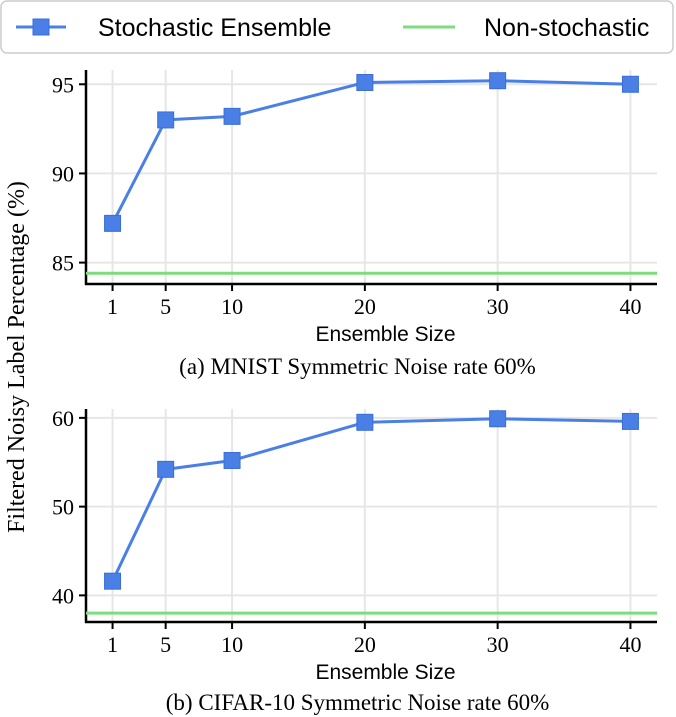  What do you see at coordinates (214, 28) in the screenshot?
I see `legend-label-stochastic: Stochastic Ensemble` at bounding box center [214, 28].